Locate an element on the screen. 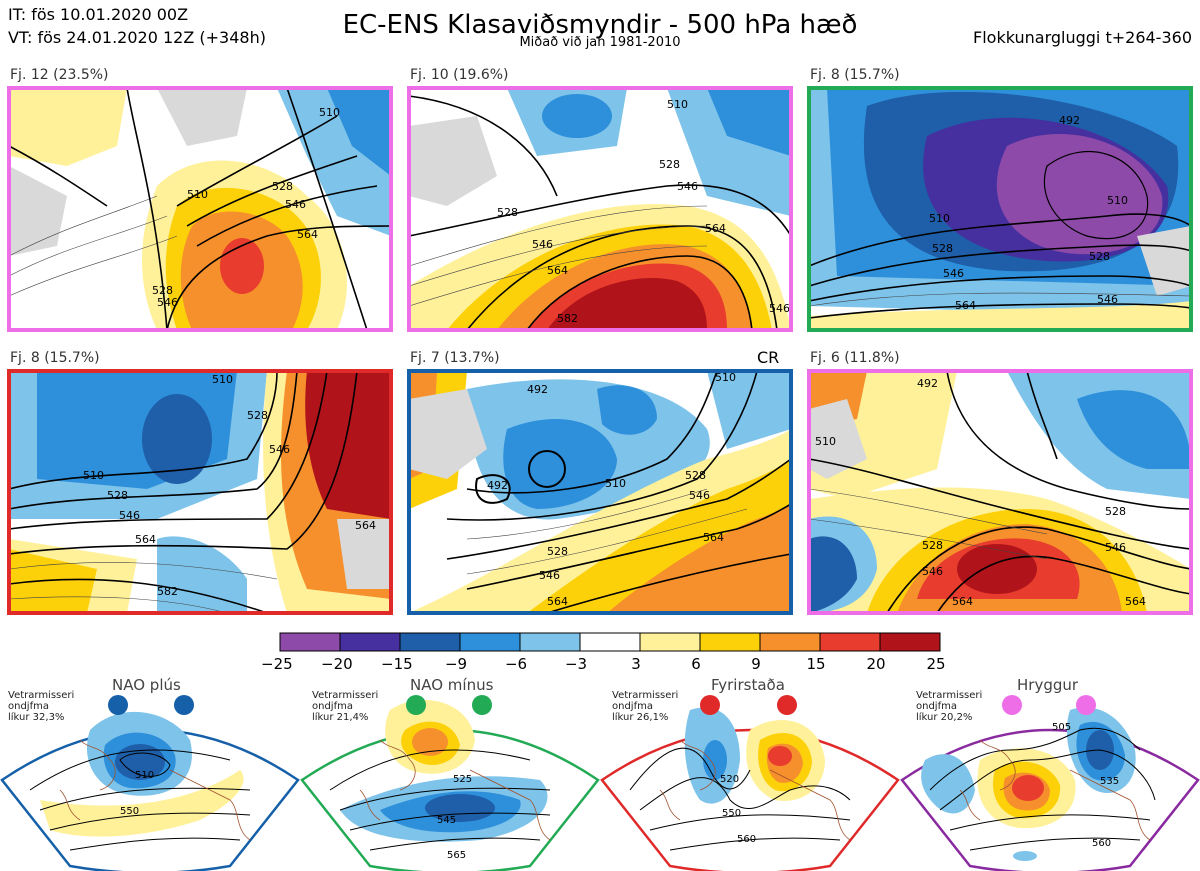  page-subtitle: Miðað við jan 1981-2010 is located at coordinates (600, 42).